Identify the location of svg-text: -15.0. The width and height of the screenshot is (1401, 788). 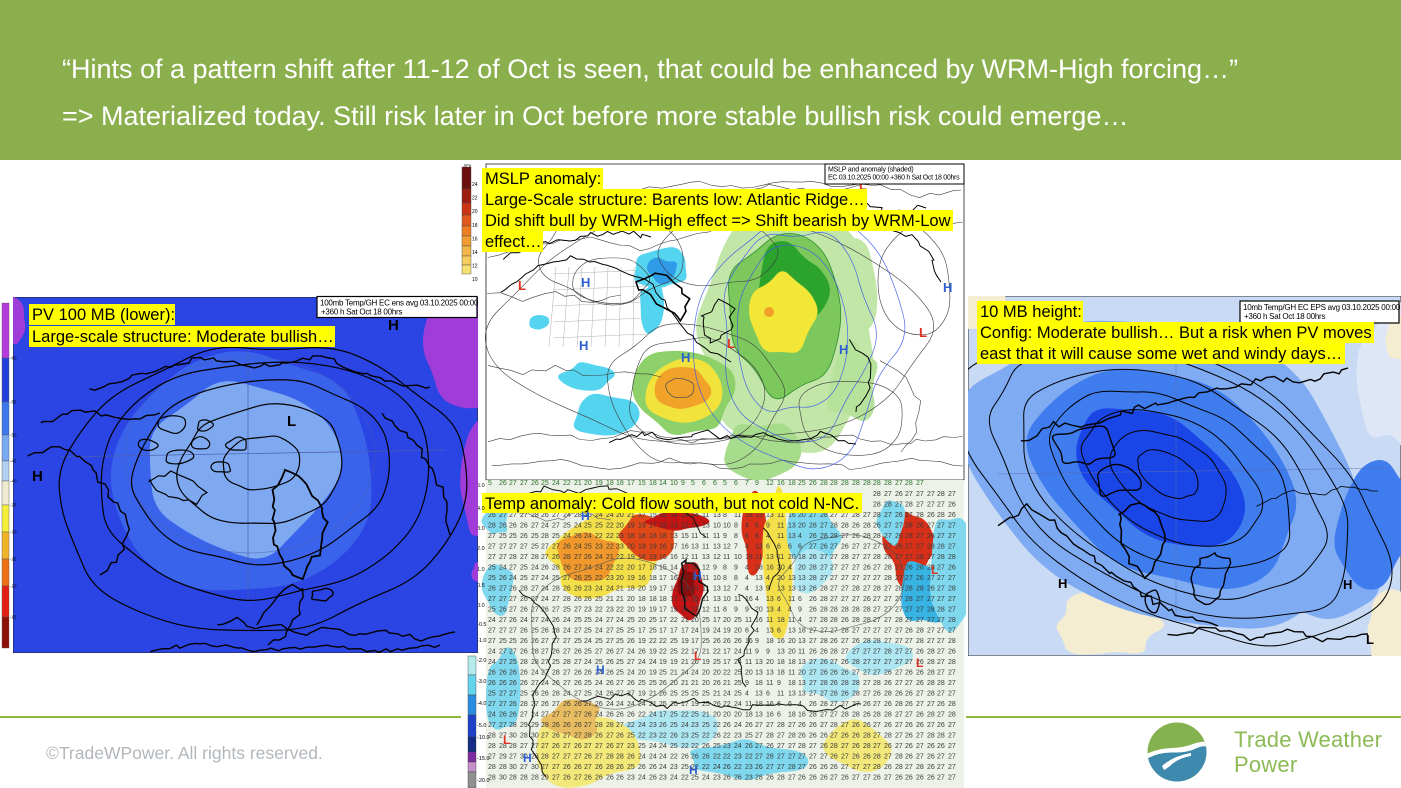
(483, 759).